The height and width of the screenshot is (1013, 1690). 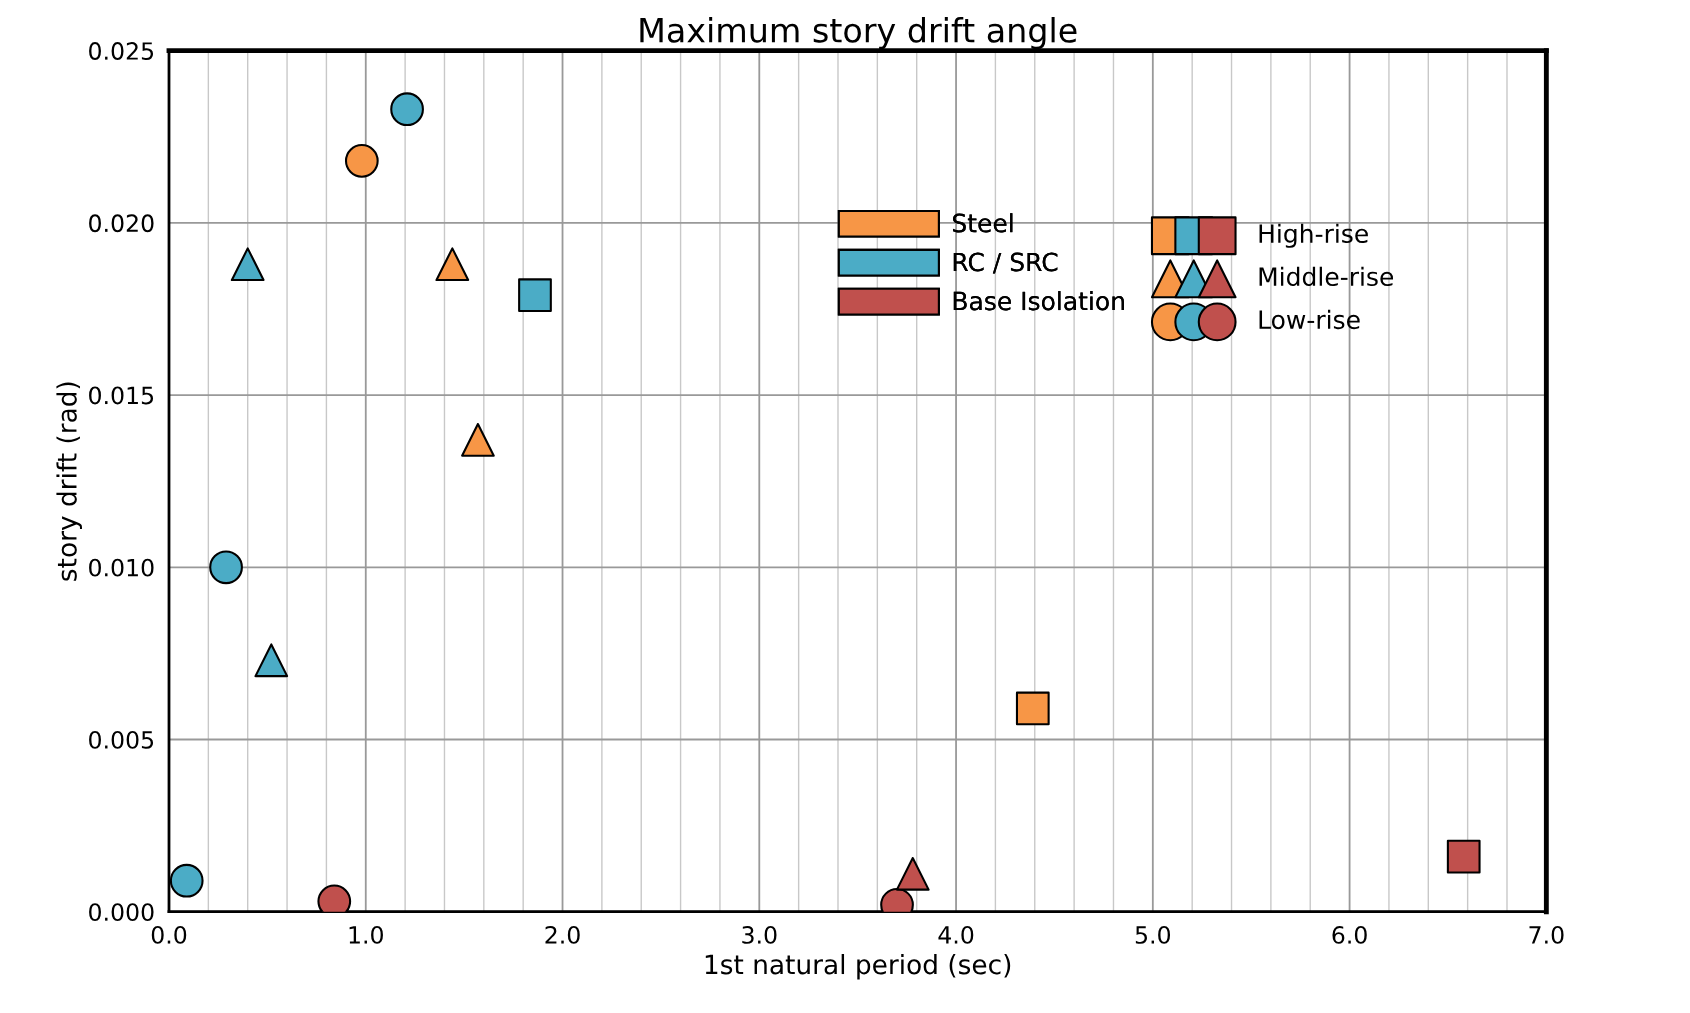 What do you see at coordinates (1038, 301) in the screenshot?
I see `legend-label: Base Isolation` at bounding box center [1038, 301].